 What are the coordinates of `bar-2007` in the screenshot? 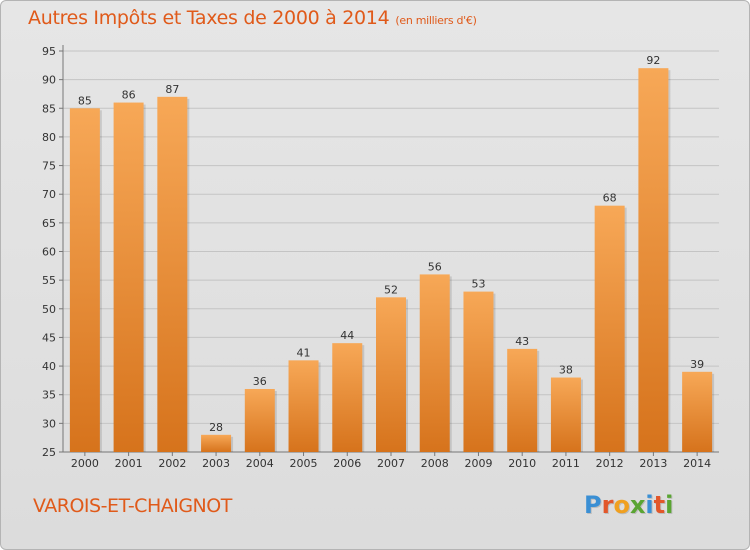 It's located at (391, 374).